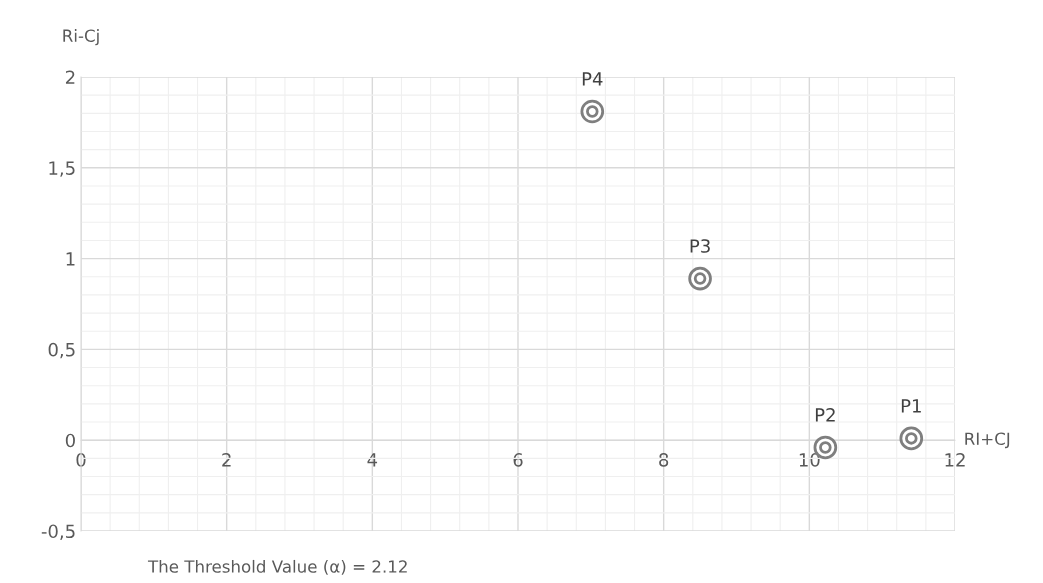  I want to click on y-tick-label: 0,5, so click(61, 350).